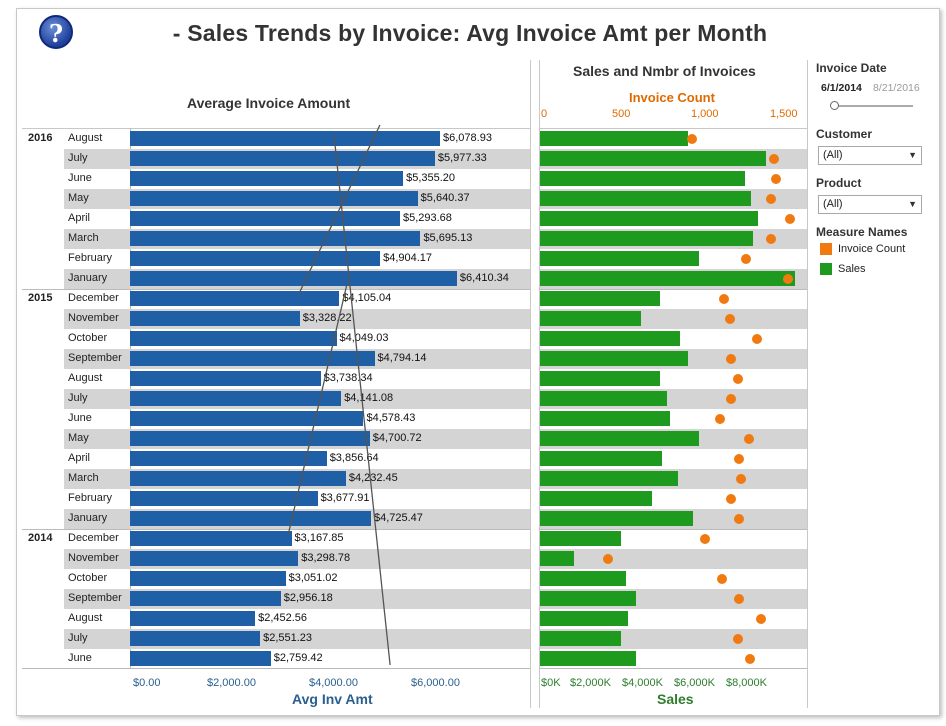 The image size is (946, 726). What do you see at coordinates (85, 378) in the screenshot?
I see `month-label: August` at bounding box center [85, 378].